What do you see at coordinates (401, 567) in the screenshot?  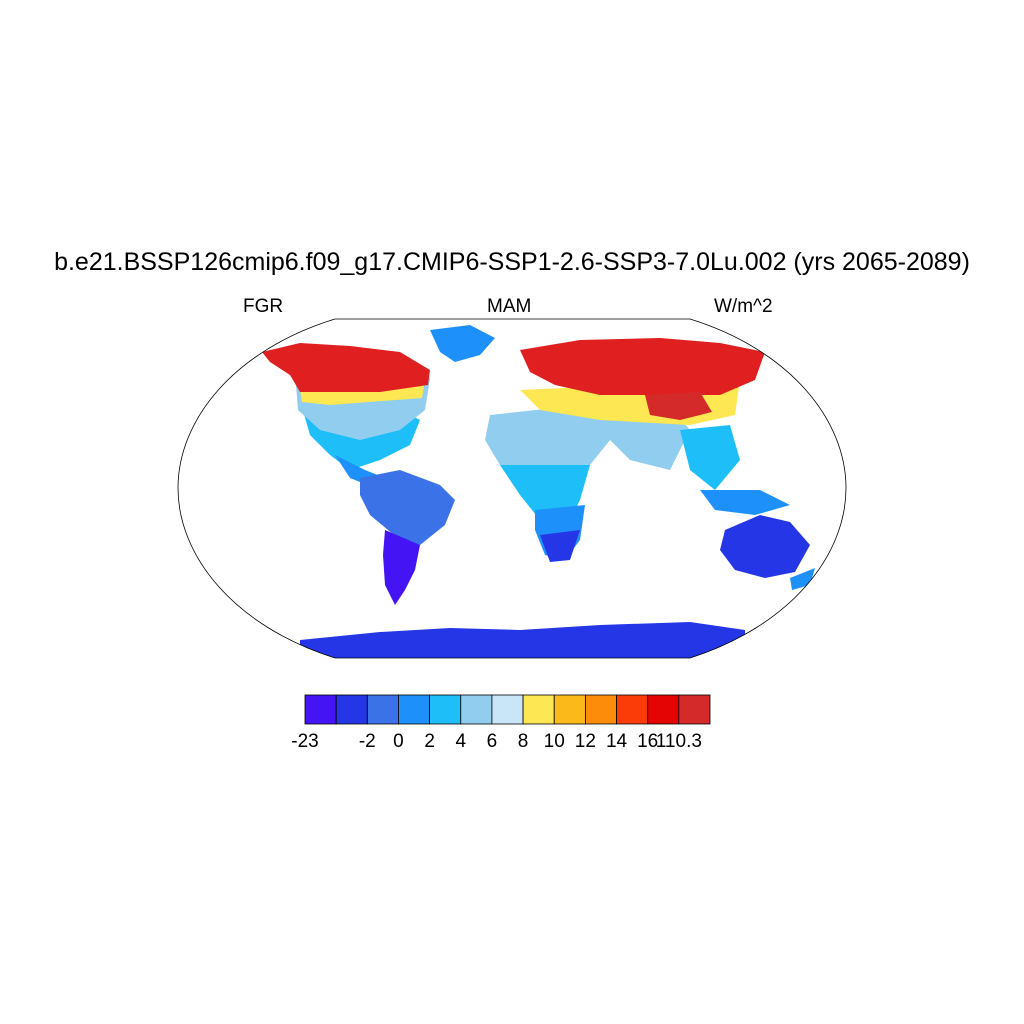 I see `south-america-south` at bounding box center [401, 567].